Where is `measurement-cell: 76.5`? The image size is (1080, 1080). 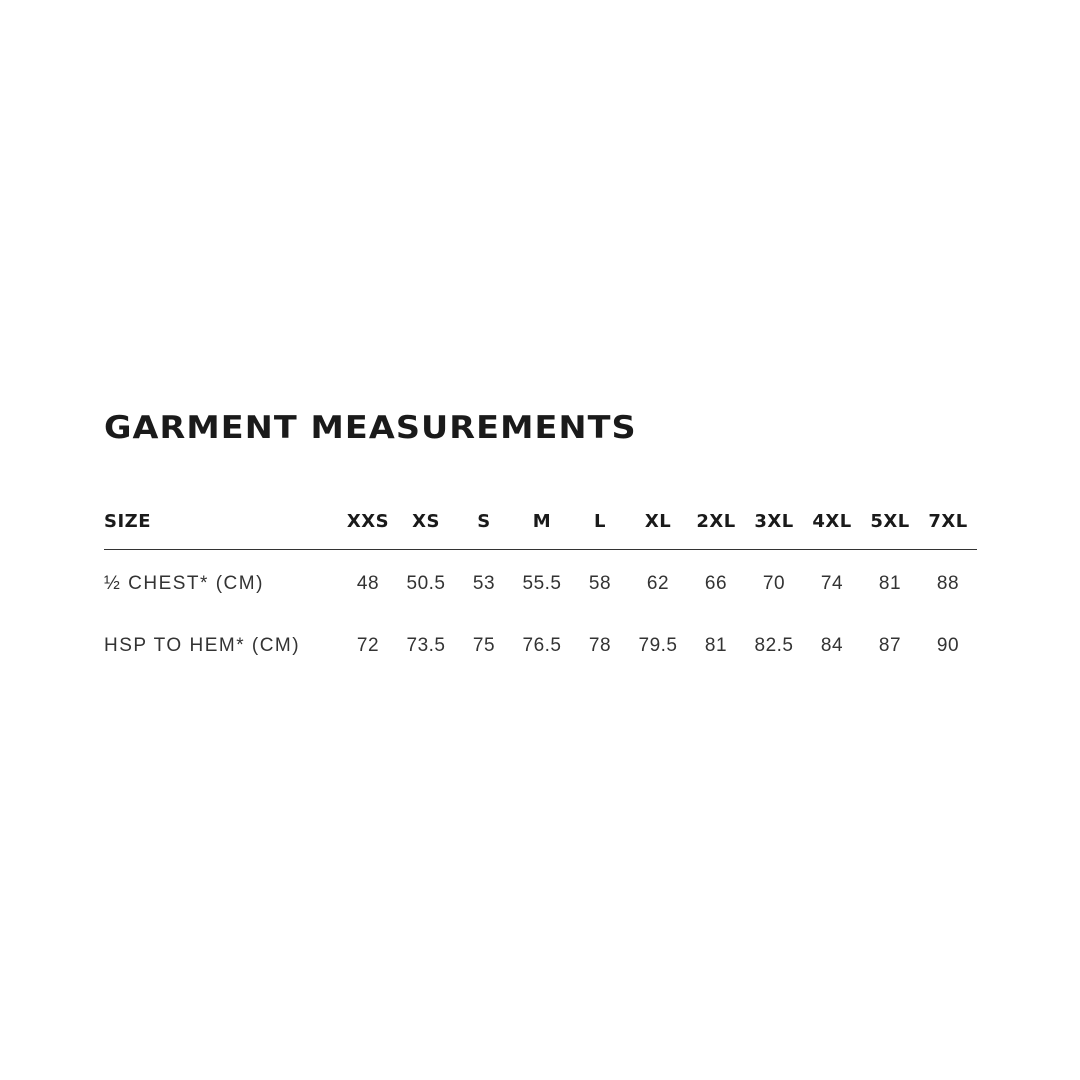
measurement-cell: 76.5 is located at coordinates (542, 645).